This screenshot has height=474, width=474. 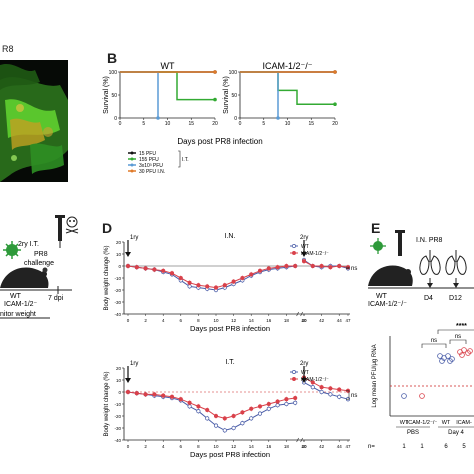 What do you see at coordinates (198, 446) in the screenshot?
I see `x-tick-label: 8` at bounding box center [198, 446].